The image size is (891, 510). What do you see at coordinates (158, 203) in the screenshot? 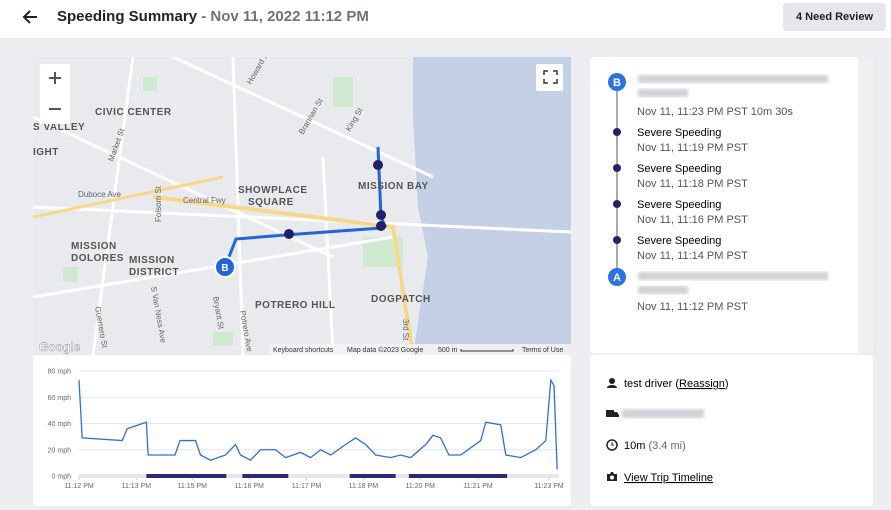
I see `street-label: Folsom St` at bounding box center [158, 203].